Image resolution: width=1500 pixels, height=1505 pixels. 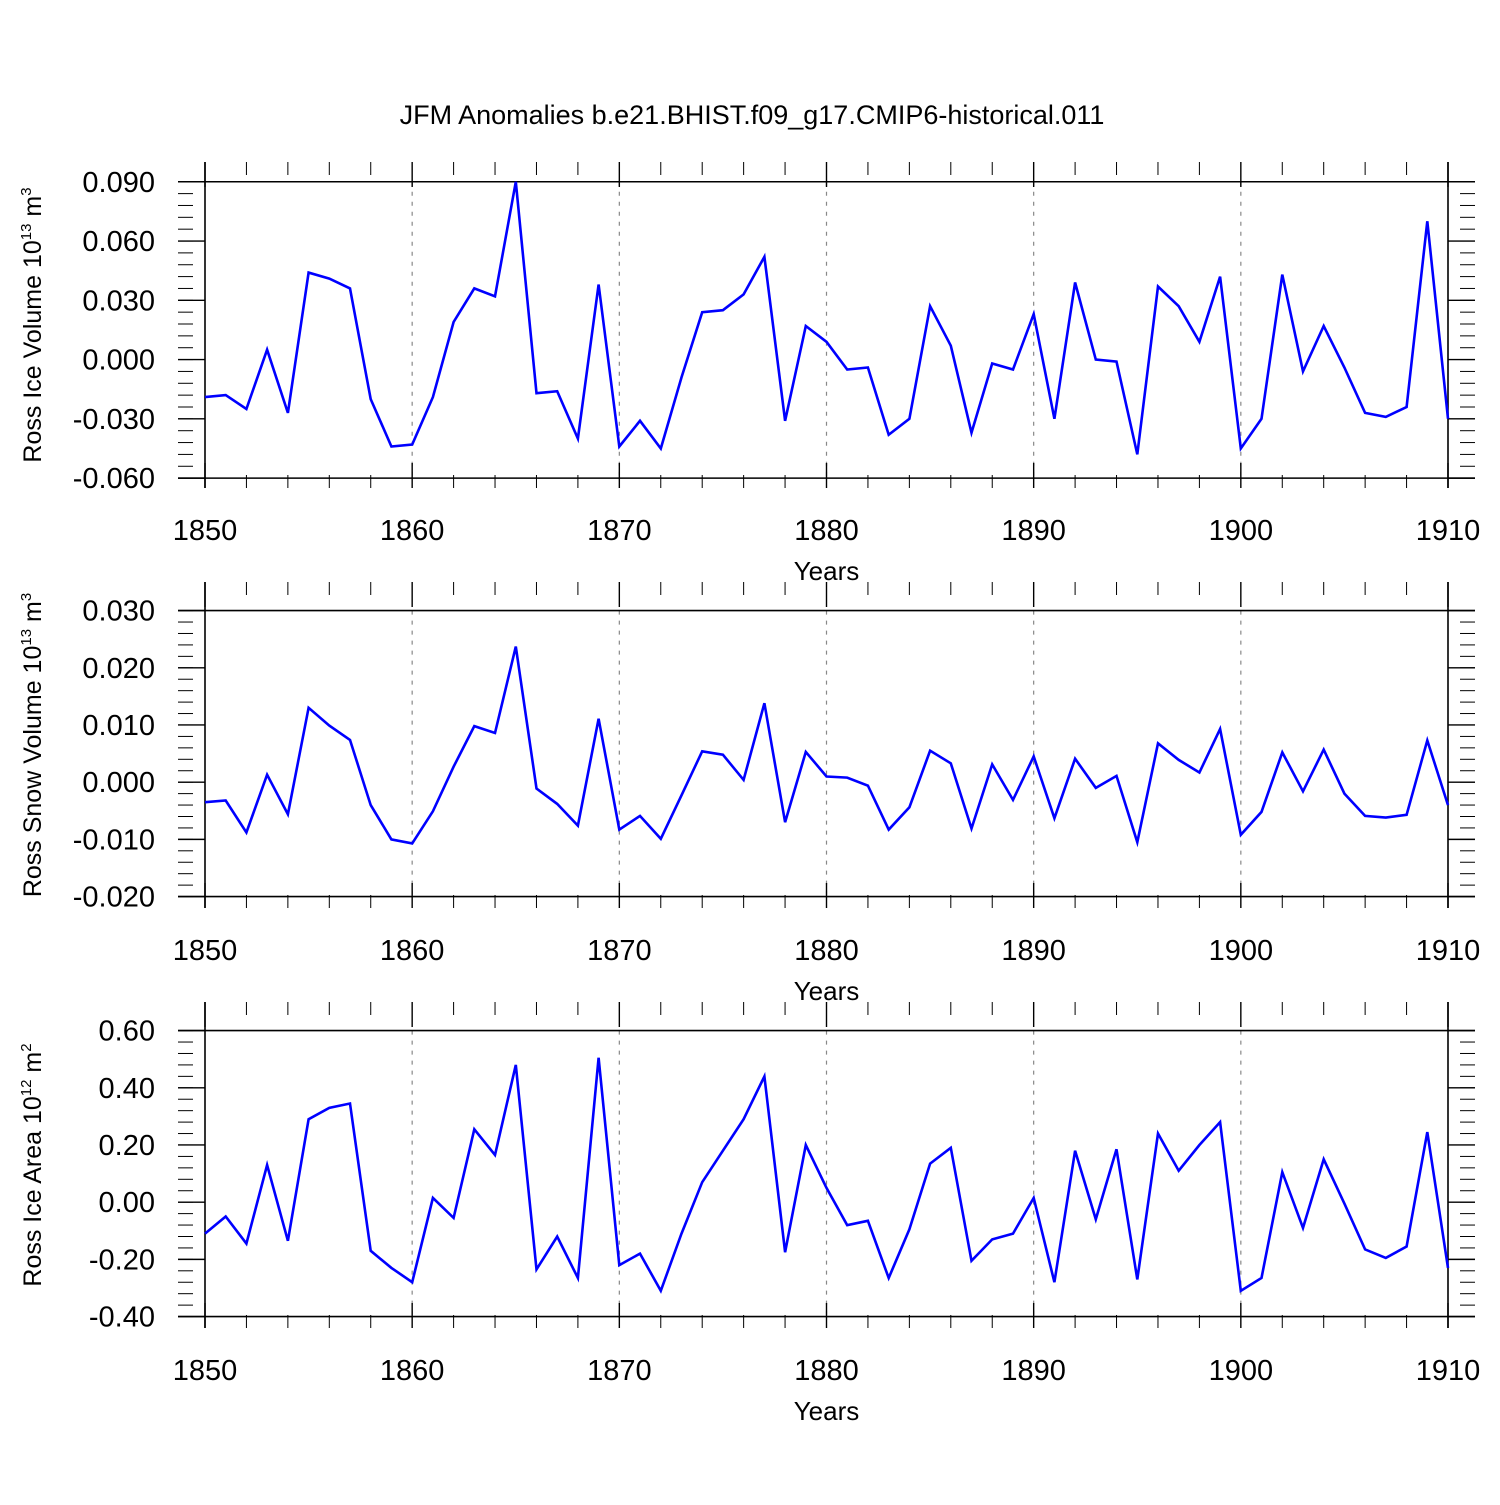 What do you see at coordinates (205, 531) in the screenshot?
I see `x-tick-label: 1850` at bounding box center [205, 531].